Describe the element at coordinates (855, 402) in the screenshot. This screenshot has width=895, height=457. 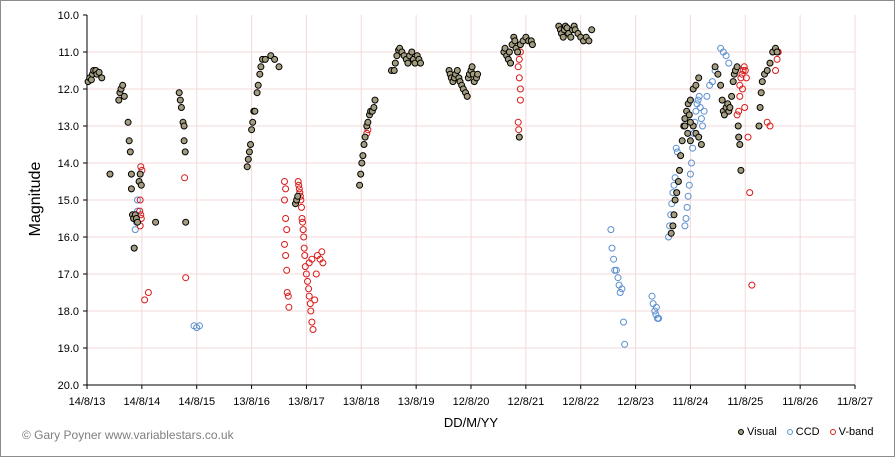
I see `x-tick-label: 11/8/27` at that location.